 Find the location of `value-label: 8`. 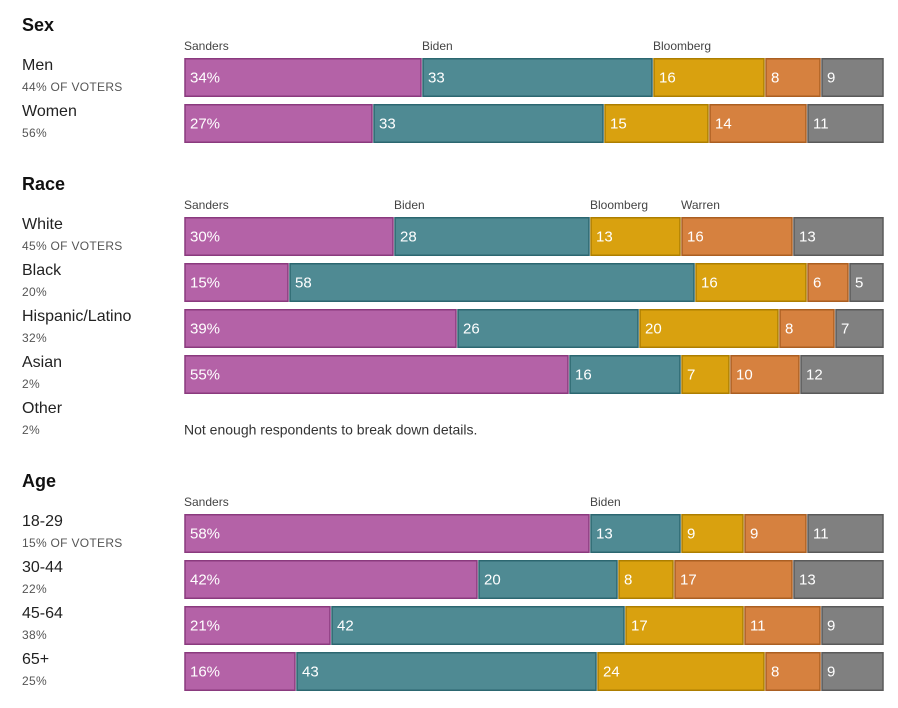

value-label: 8 is located at coordinates (628, 579).